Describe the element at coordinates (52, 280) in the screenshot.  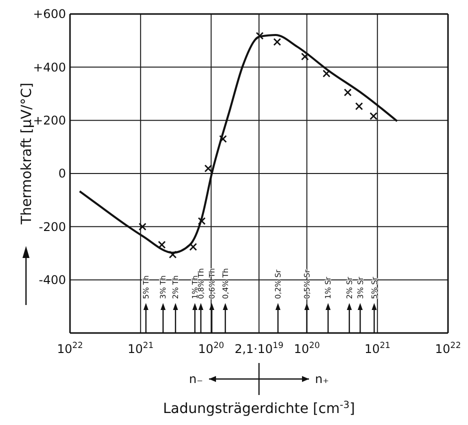
I see `y-tick-label: -400` at that location.